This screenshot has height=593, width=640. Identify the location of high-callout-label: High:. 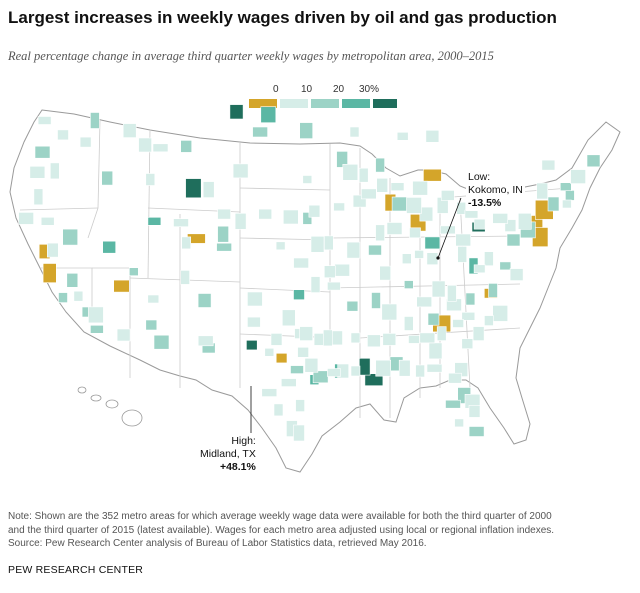
(243, 441).